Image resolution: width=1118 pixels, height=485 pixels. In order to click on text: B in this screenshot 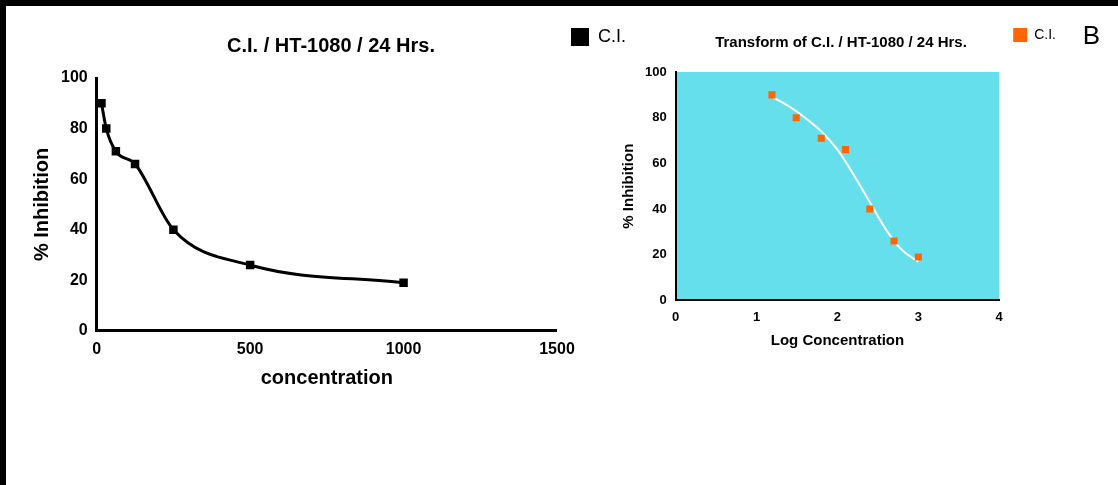, I will do `click(1091, 35)`.